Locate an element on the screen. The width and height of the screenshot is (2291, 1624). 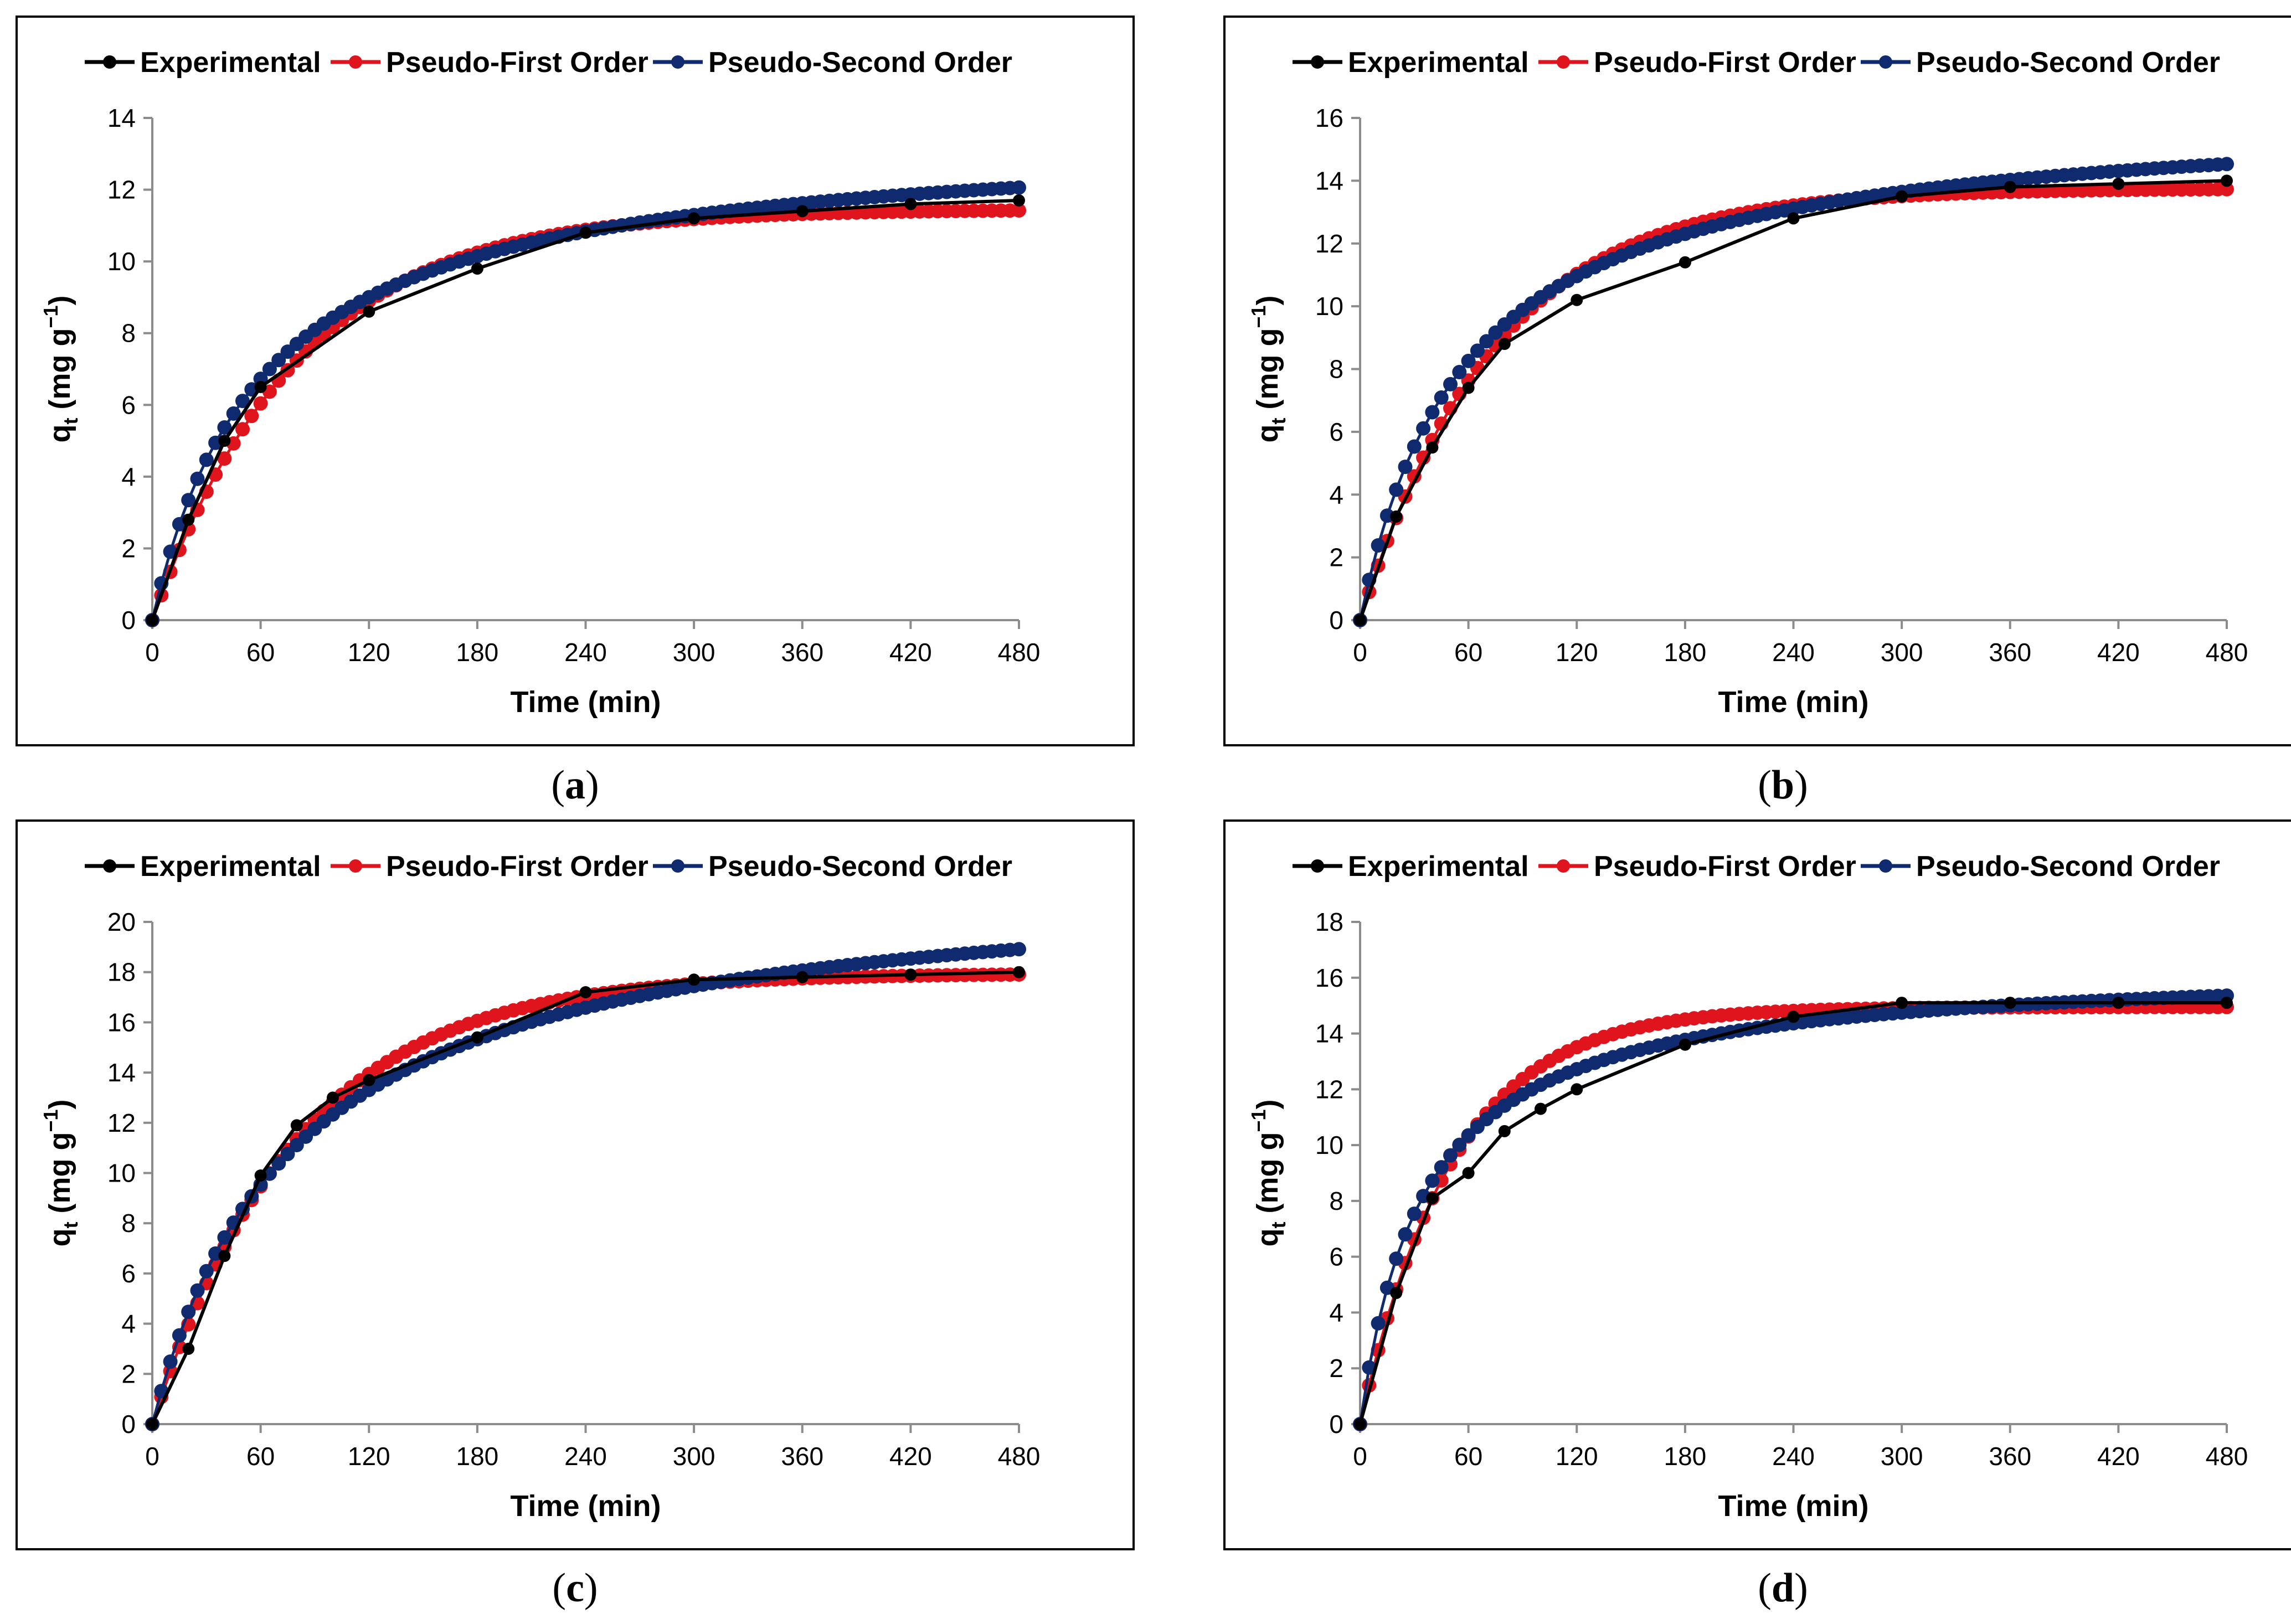
caption-d-open: ( is located at coordinates (1765, 1588).